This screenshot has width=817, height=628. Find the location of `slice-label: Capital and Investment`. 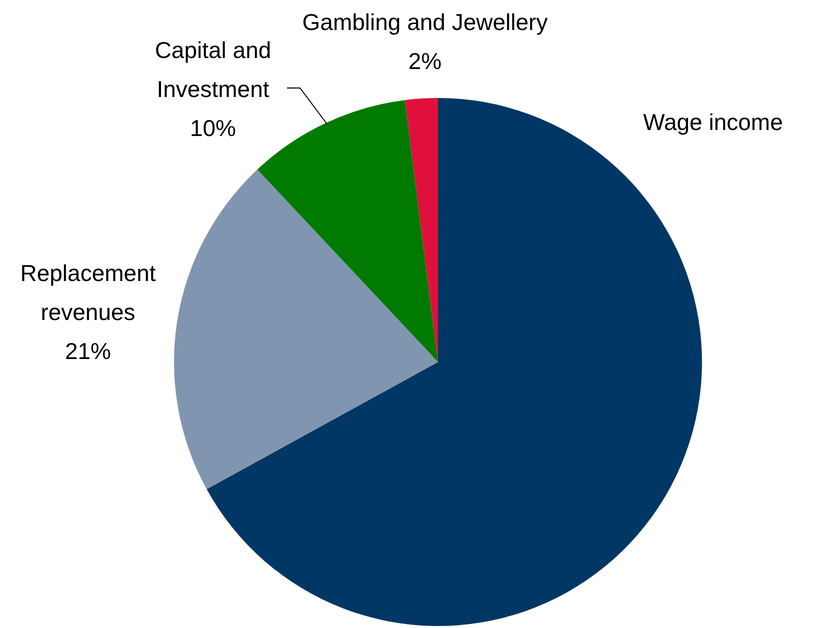

slice-label: Capital and Investment is located at coordinates (213, 69).